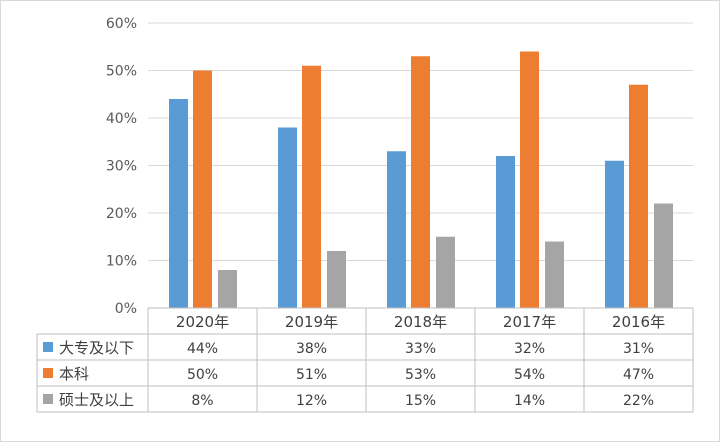  I want to click on x-tick-label: 2019年, so click(311, 322).